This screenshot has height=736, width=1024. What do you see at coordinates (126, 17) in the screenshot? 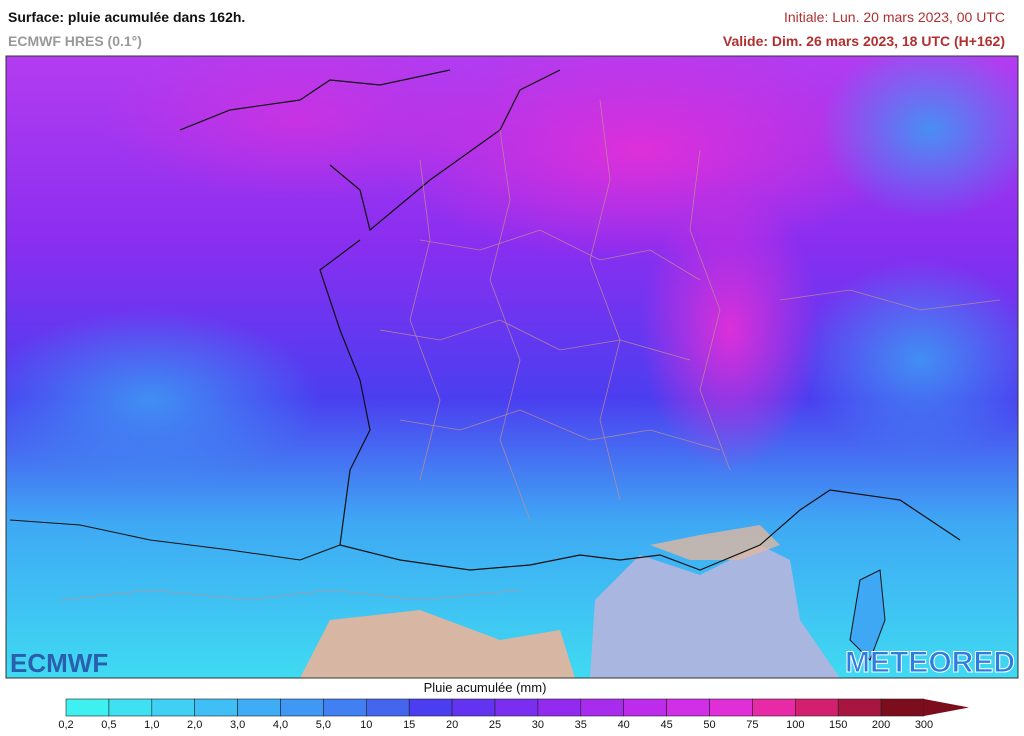
I see `title: Surface: pluie acumulée dans 162h.` at bounding box center [126, 17].